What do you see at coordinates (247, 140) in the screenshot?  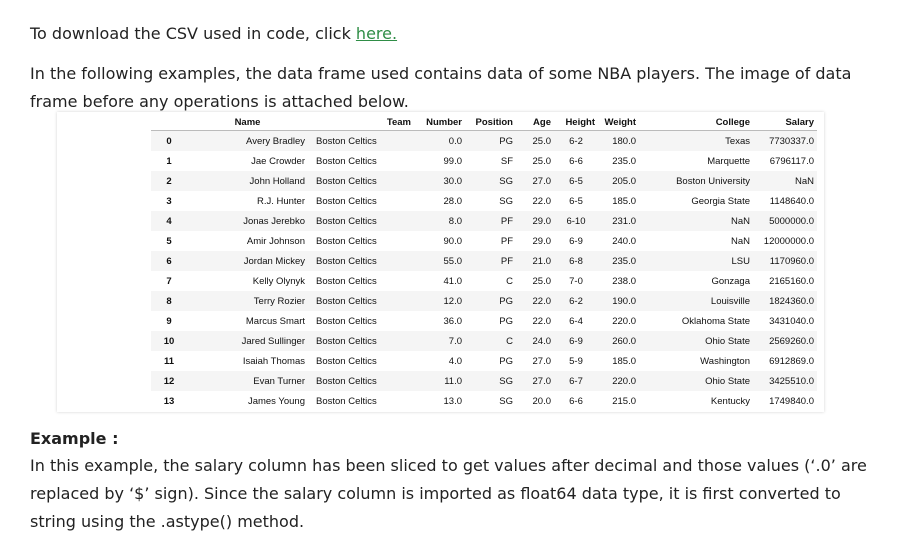 I see `table-cell: Avery Bradley` at bounding box center [247, 140].